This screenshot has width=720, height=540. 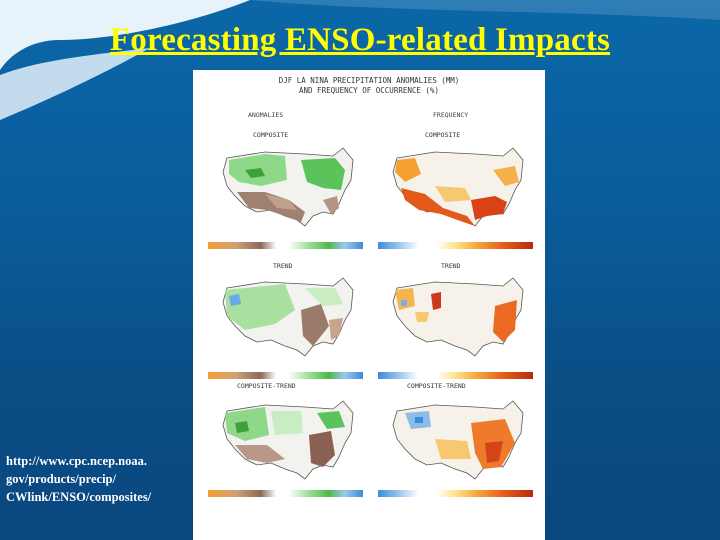 I want to click on source-url-line: http://www.cpc.ncep.noaa., so click(x=76, y=461).